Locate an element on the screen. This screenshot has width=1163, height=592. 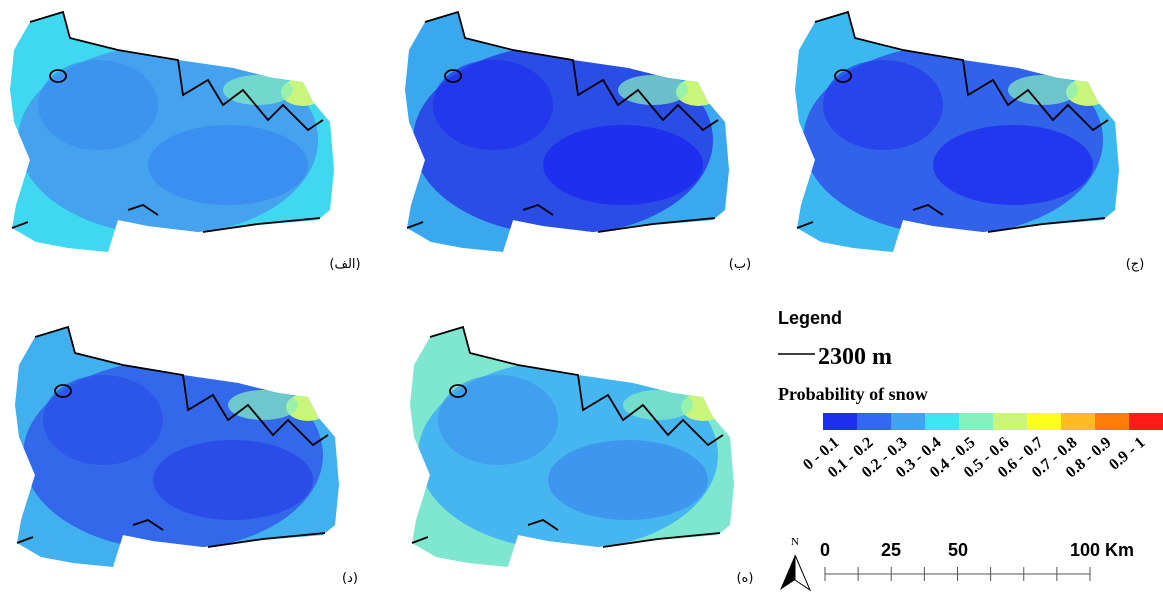
contour-label: 2300 m is located at coordinates (855, 357).